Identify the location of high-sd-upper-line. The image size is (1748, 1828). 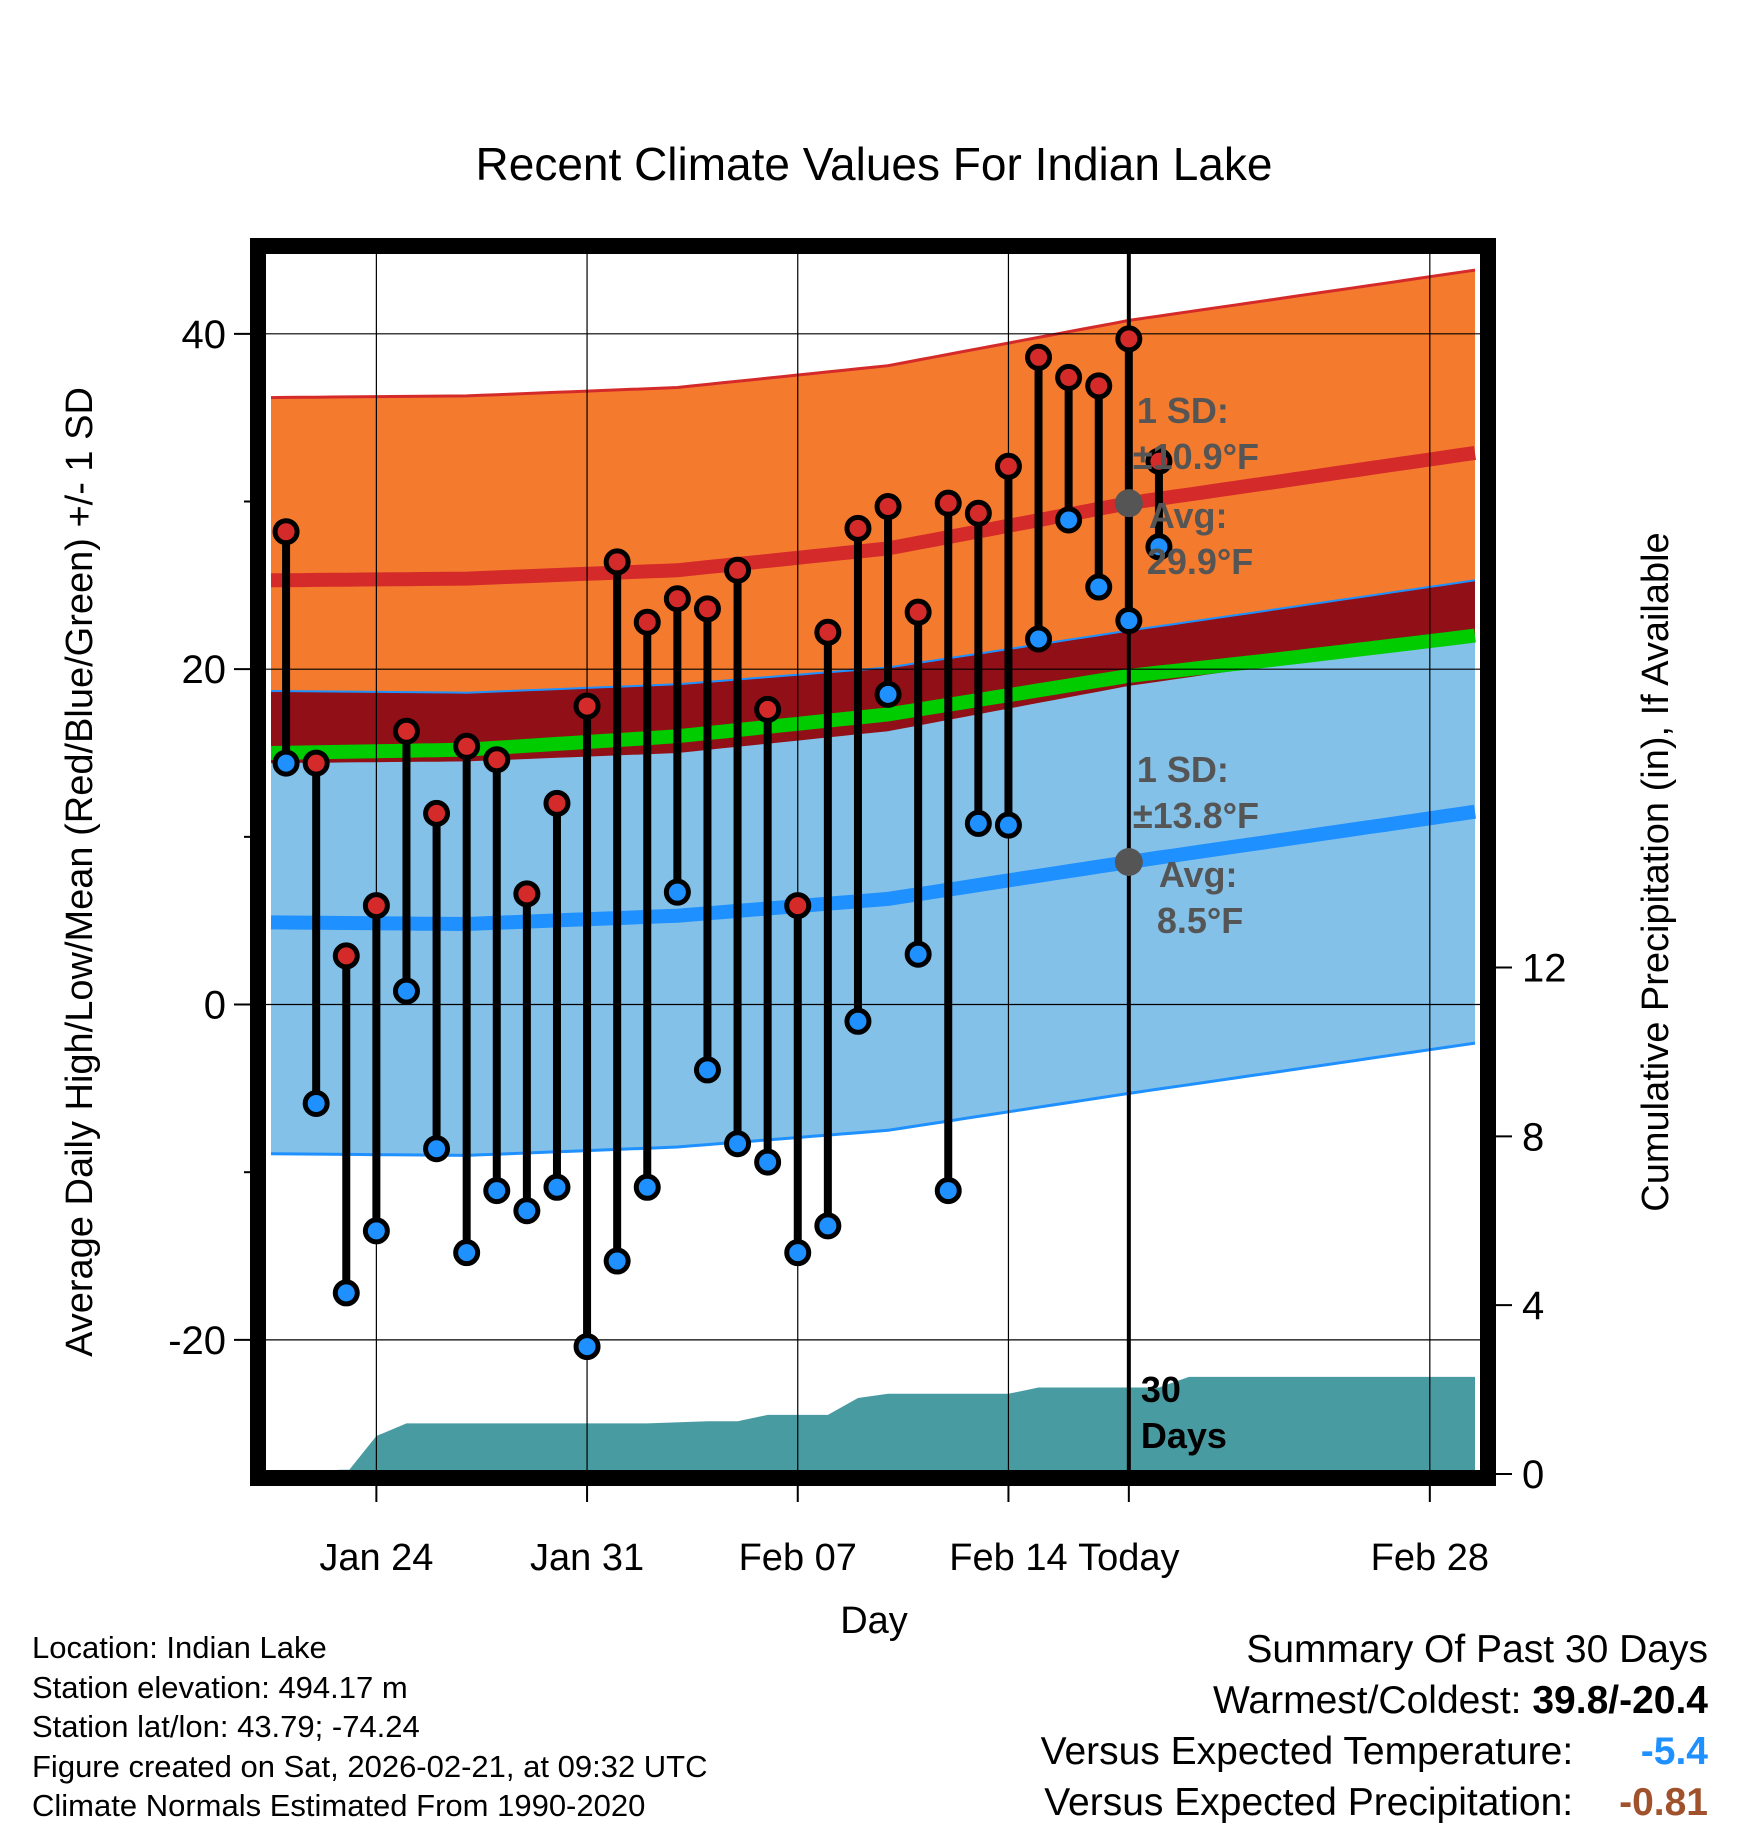
(873, 334).